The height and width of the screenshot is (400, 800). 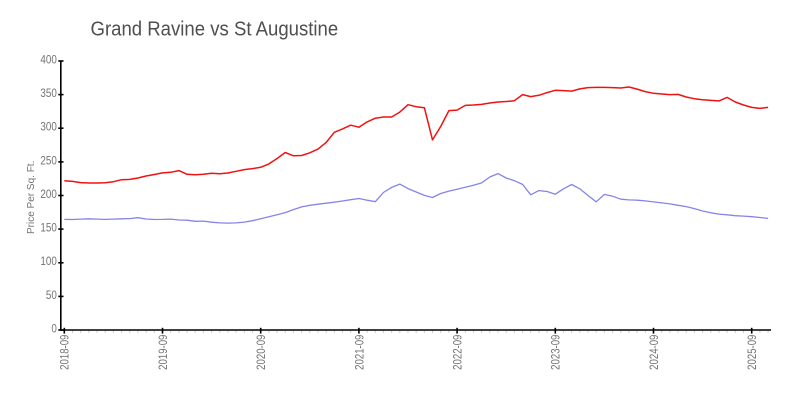 What do you see at coordinates (48, 60) in the screenshot?
I see `svg-text: 400` at bounding box center [48, 60].